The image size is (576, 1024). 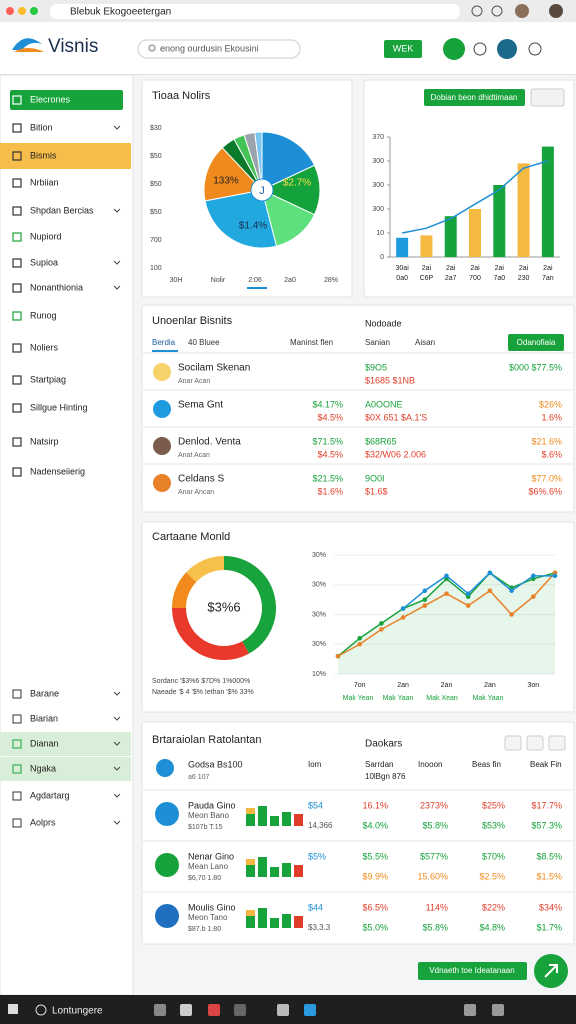 I want to click on column-header: Sarrdan, so click(x=379, y=764).